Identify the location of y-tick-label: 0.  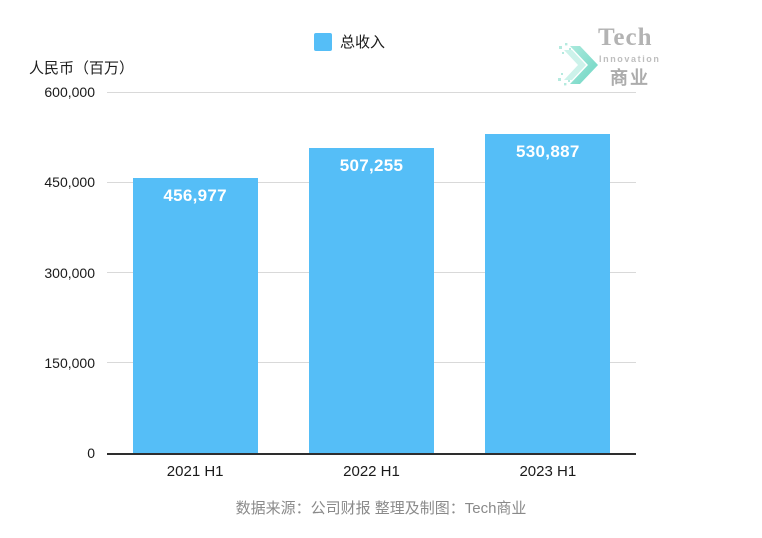
(91, 453).